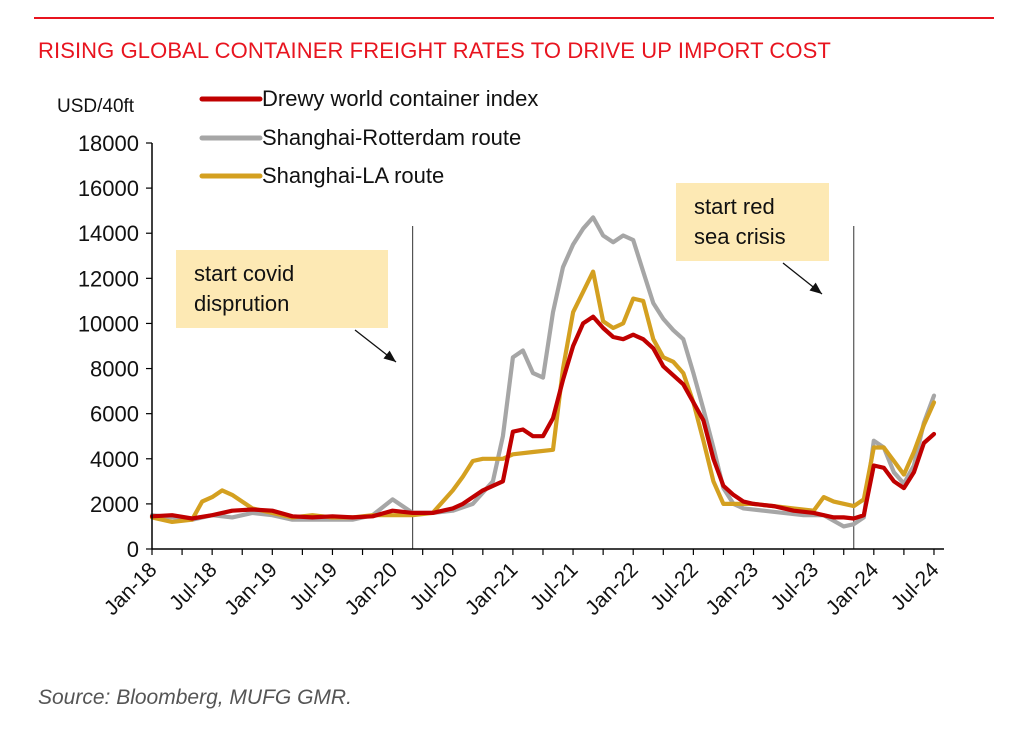 This screenshot has width=1022, height=755. Describe the element at coordinates (734, 206) in the screenshot. I see `event-label-text: start red` at that location.